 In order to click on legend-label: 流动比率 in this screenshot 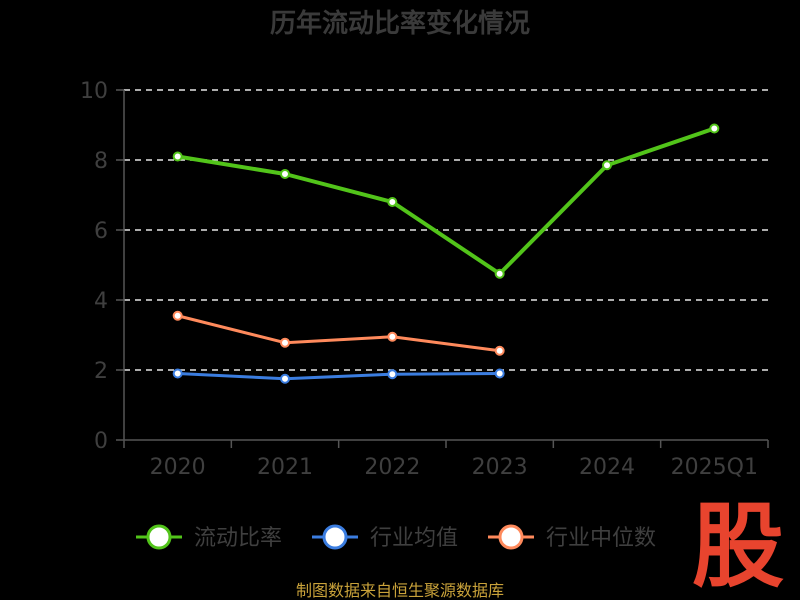, I will do `click(238, 538)`.